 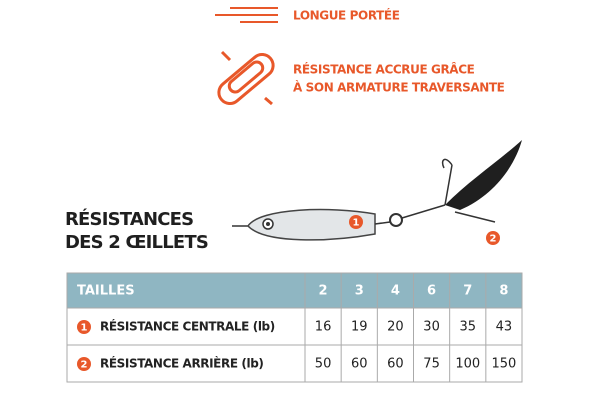 I want to click on row-badge-label: 1, so click(x=84, y=328).